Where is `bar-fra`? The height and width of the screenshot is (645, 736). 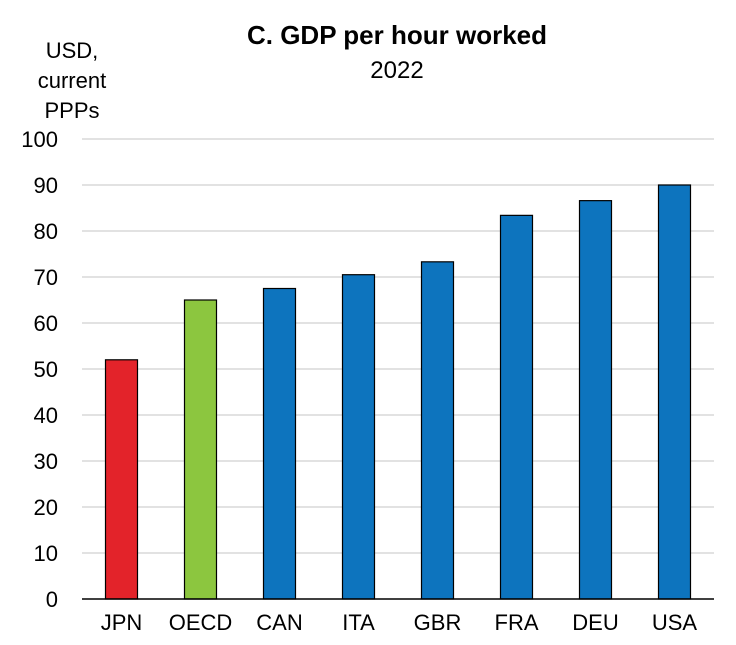 bar-fra is located at coordinates (516, 407).